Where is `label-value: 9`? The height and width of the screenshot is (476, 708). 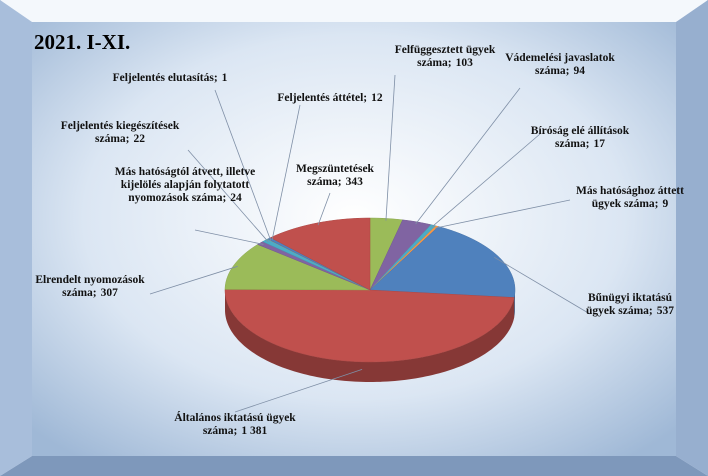 label-value: 9 is located at coordinates (665, 204).